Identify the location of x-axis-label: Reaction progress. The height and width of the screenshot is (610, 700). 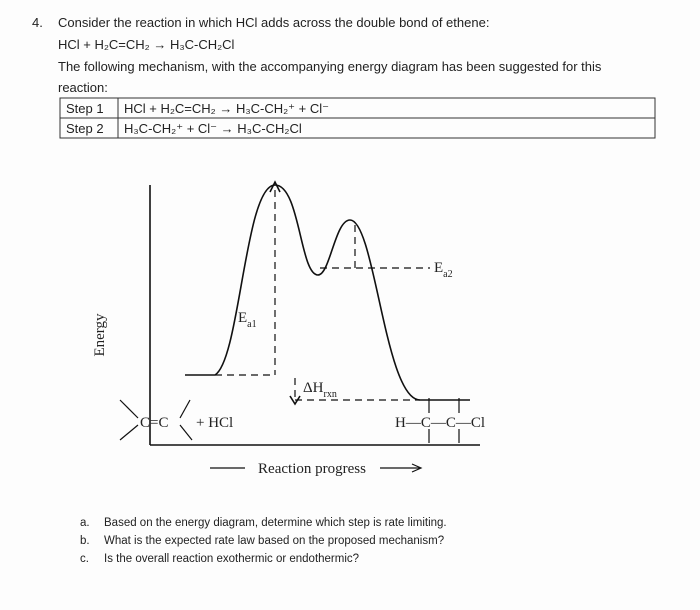
(312, 469).